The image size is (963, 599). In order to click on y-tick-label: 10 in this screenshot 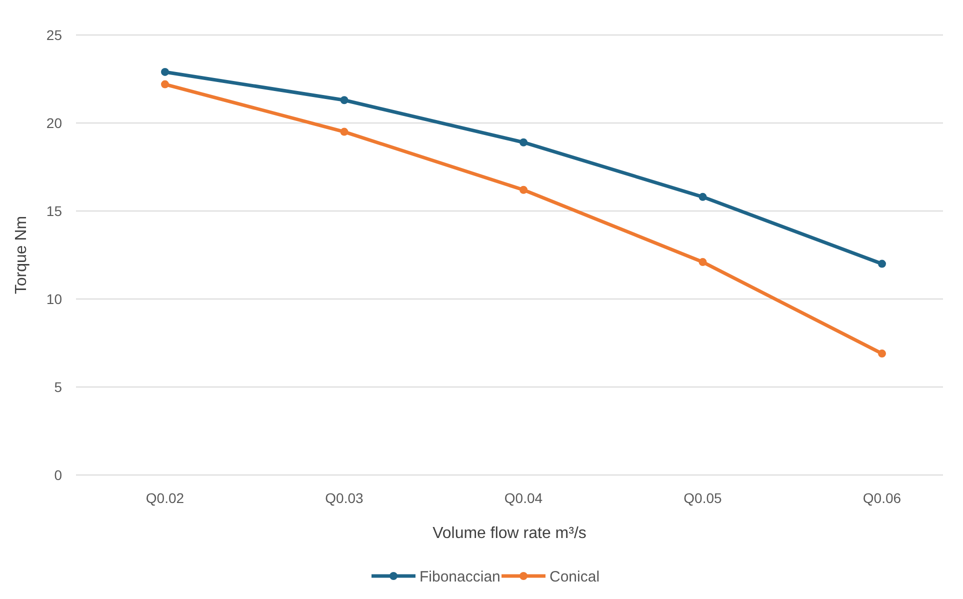, I will do `click(54, 298)`.